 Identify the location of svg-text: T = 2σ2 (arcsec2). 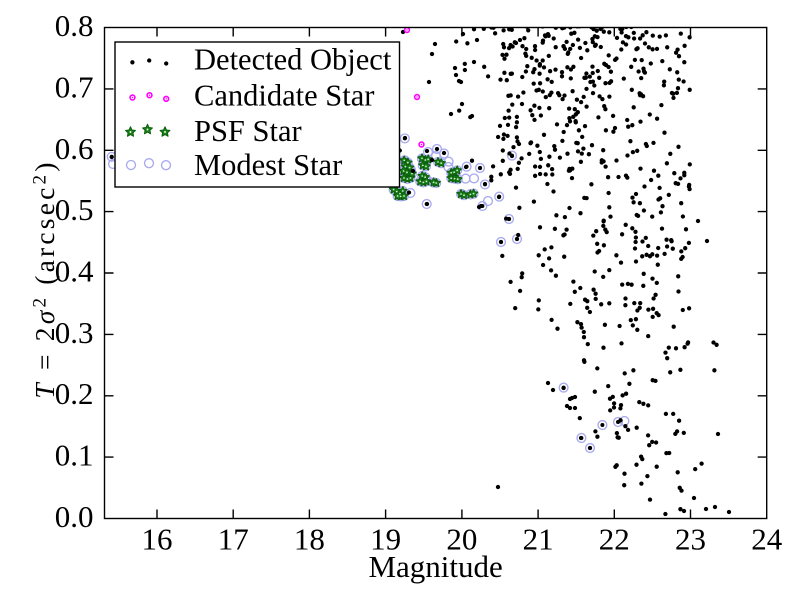
(44, 278).